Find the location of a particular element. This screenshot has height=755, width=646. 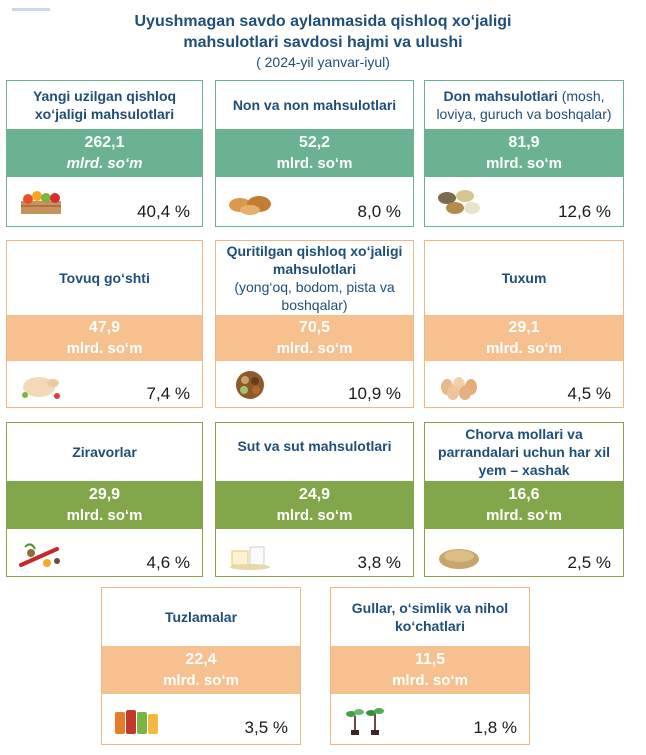

card-value: 81,9 is located at coordinates (524, 142).